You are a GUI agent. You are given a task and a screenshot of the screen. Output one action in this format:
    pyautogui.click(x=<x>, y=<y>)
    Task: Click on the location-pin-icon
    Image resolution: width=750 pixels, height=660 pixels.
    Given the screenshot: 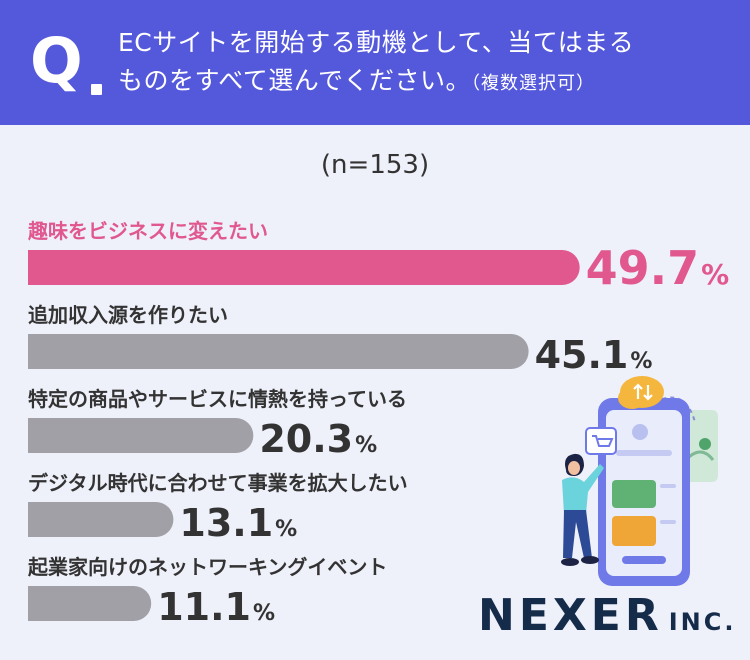 What is the action you would take?
    pyautogui.click(x=705, y=444)
    